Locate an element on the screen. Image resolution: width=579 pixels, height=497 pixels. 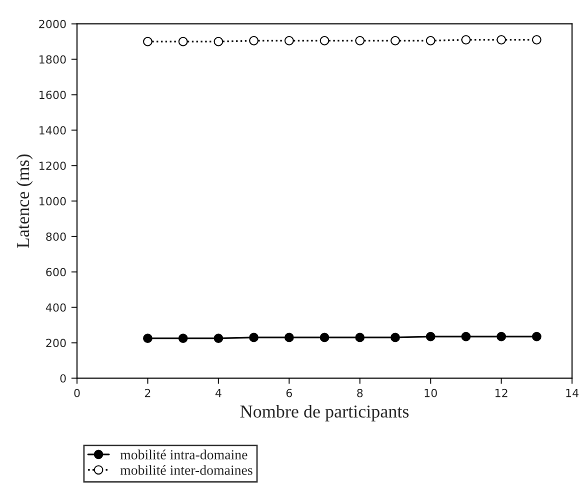
x-tick-label: 12 is located at coordinates (501, 393).